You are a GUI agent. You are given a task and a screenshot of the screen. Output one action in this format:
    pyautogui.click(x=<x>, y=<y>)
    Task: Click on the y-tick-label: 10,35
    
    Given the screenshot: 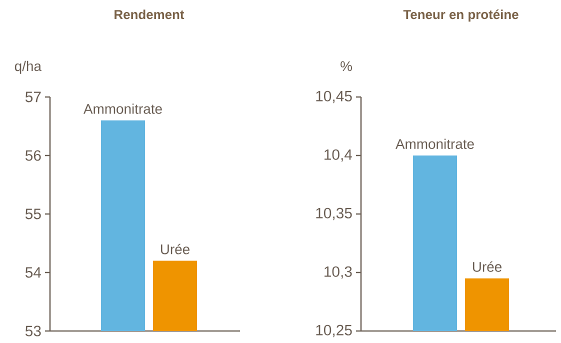 What is the action you would take?
    pyautogui.click(x=334, y=214)
    